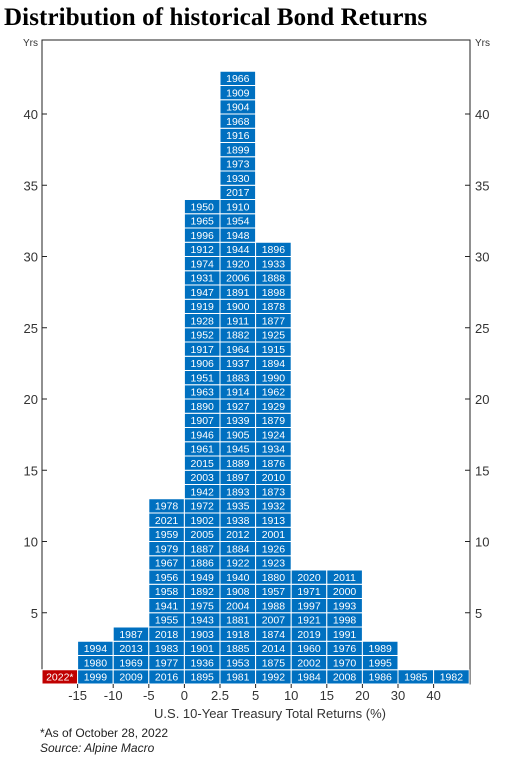 This screenshot has height=765, width=518. Describe the element at coordinates (238, 122) in the screenshot. I see `bar-year-label: 1968` at that location.